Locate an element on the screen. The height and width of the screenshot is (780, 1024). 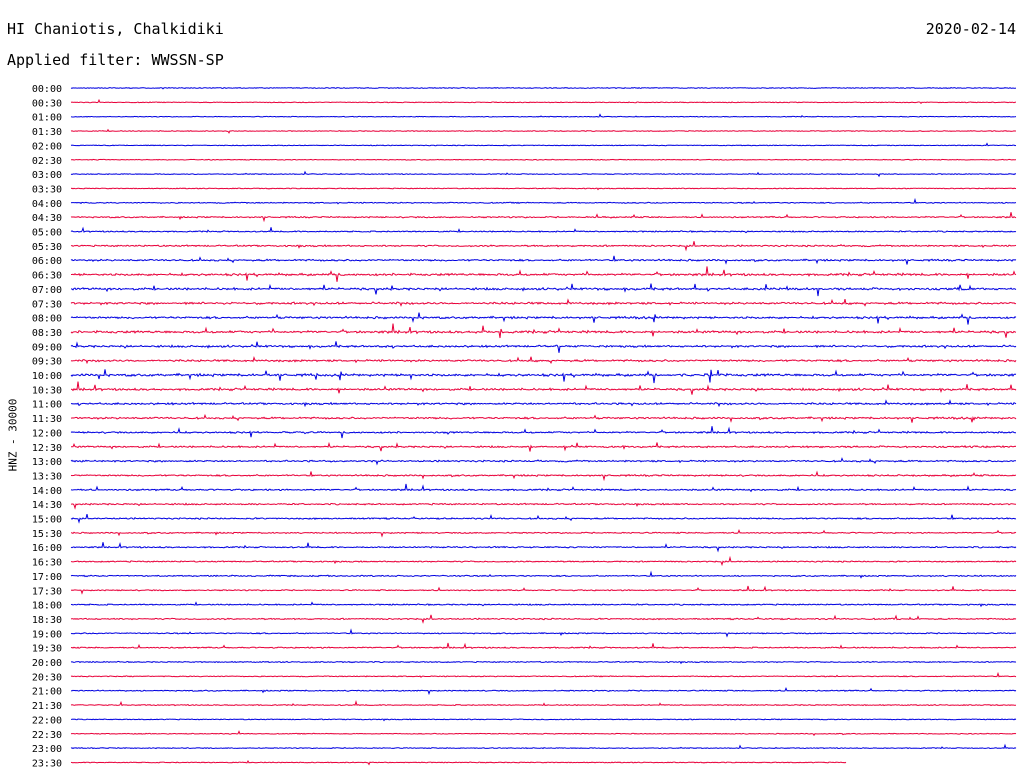
row-label: 11:00 is located at coordinates (47, 405).